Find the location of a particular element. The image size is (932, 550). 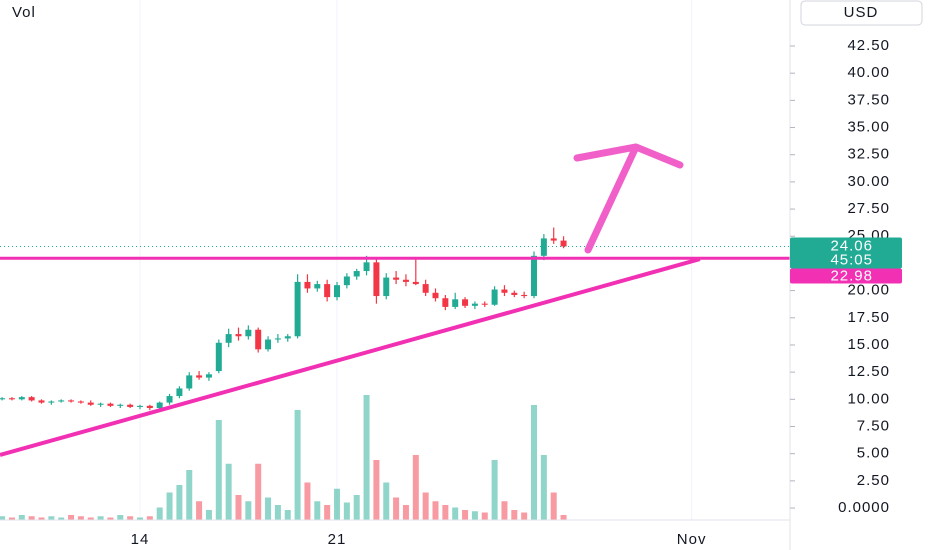

y-tick-label: 12.50 is located at coordinates (868, 371).